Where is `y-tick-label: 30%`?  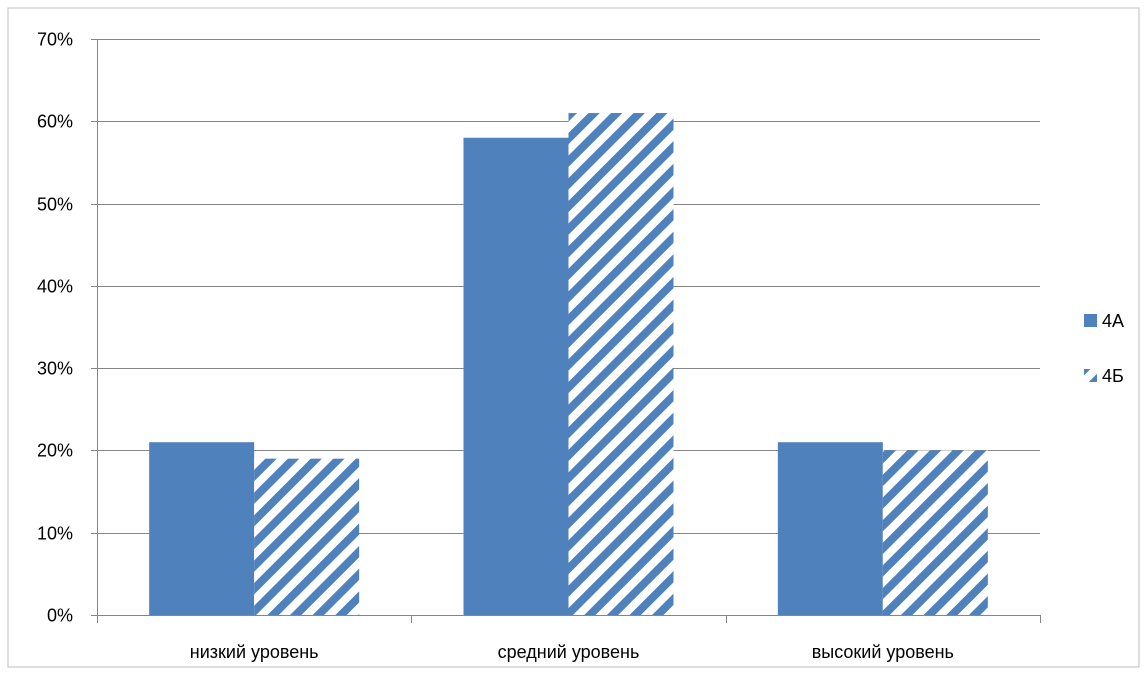 y-tick-label: 30% is located at coordinates (55, 369).